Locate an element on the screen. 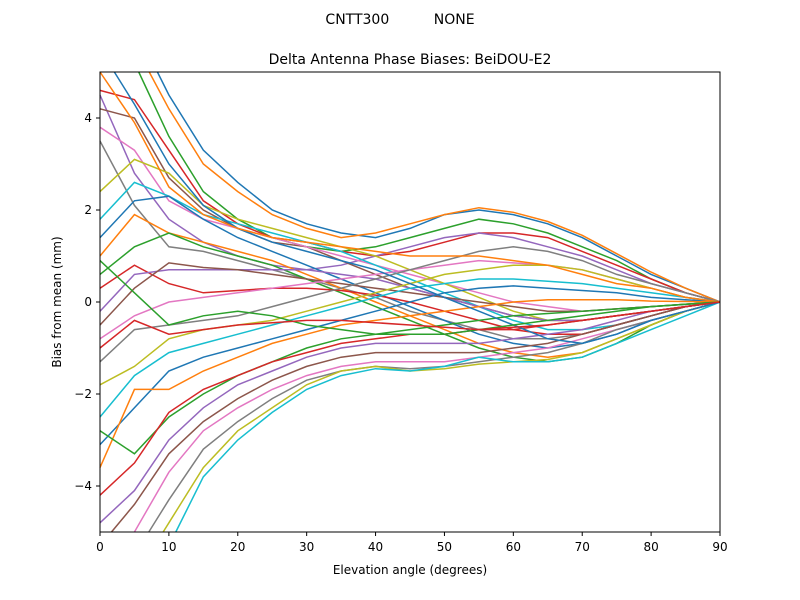  x-tick-label: 90 is located at coordinates (719, 547).